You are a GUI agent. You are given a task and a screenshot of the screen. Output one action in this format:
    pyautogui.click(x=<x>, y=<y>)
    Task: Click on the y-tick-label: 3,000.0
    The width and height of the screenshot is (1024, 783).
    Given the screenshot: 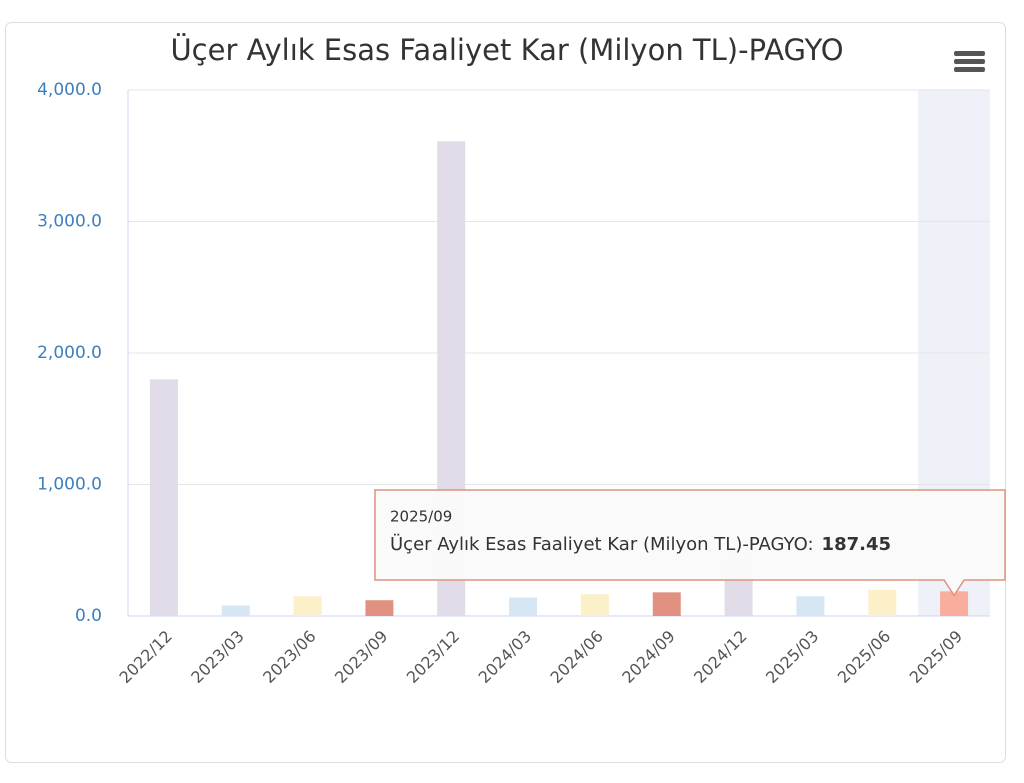 What is the action you would take?
    pyautogui.click(x=69, y=222)
    